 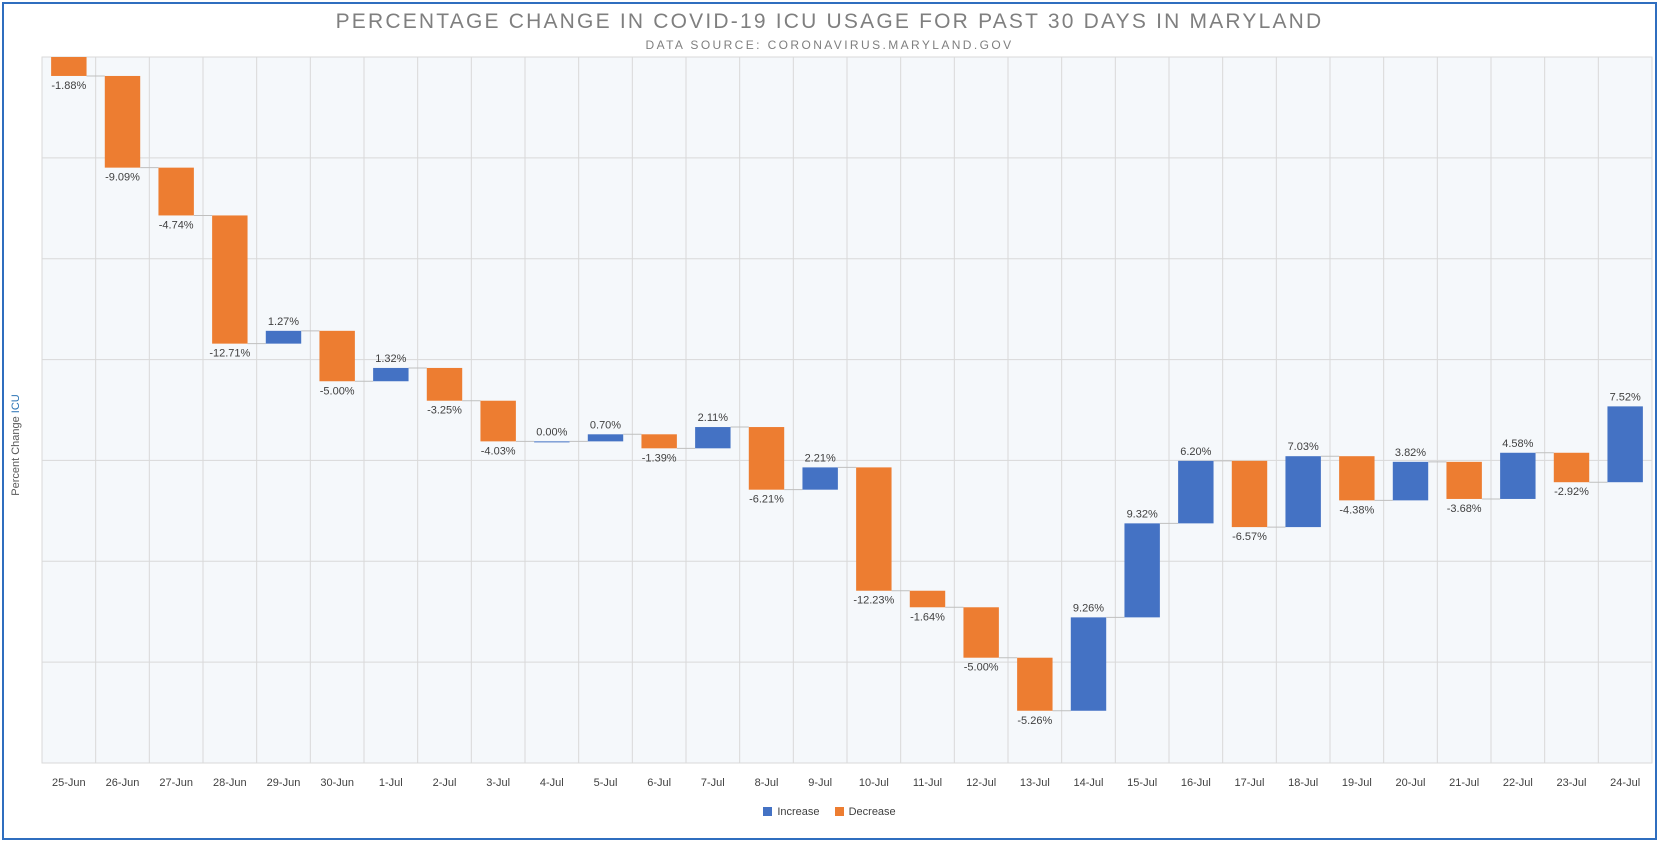 What do you see at coordinates (337, 783) in the screenshot?
I see `x-tick-label: 30-Jun` at bounding box center [337, 783].